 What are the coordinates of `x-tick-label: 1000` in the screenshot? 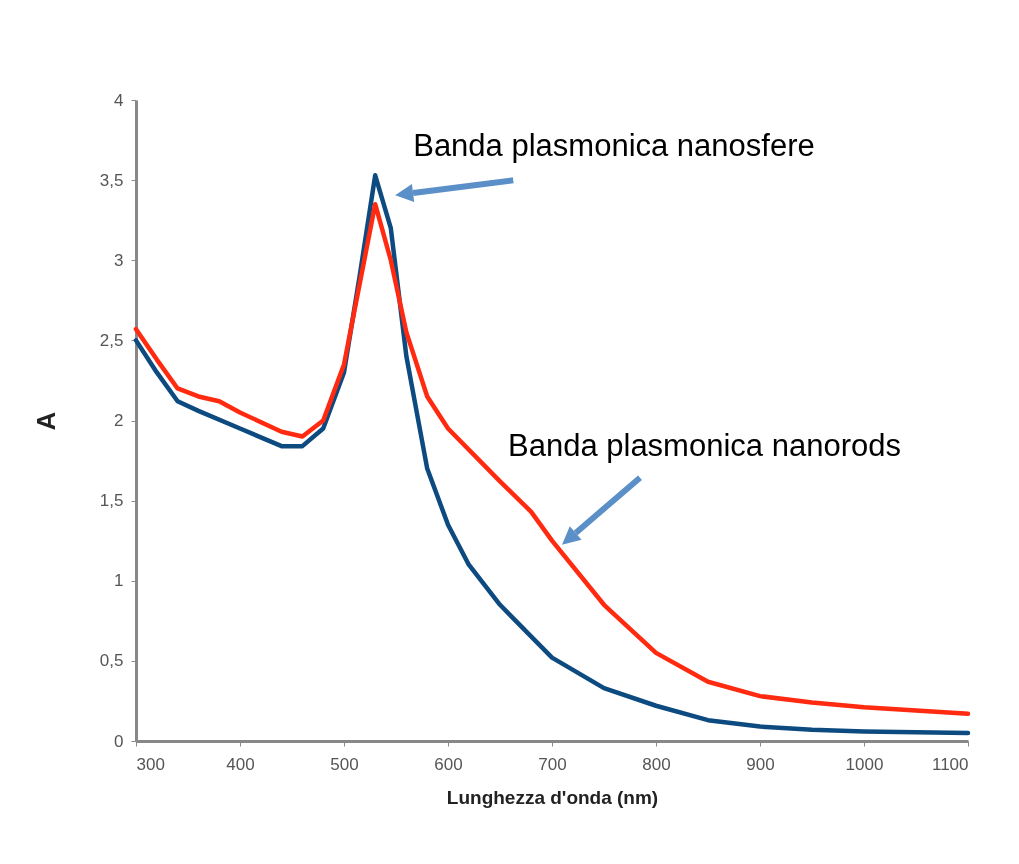 It's located at (864, 764).